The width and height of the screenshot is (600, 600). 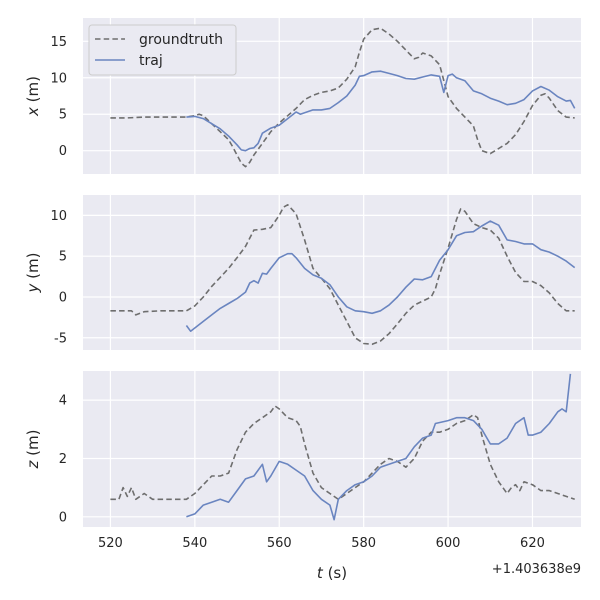 I want to click on y-axis-label-var: y, so click(x=33, y=287).